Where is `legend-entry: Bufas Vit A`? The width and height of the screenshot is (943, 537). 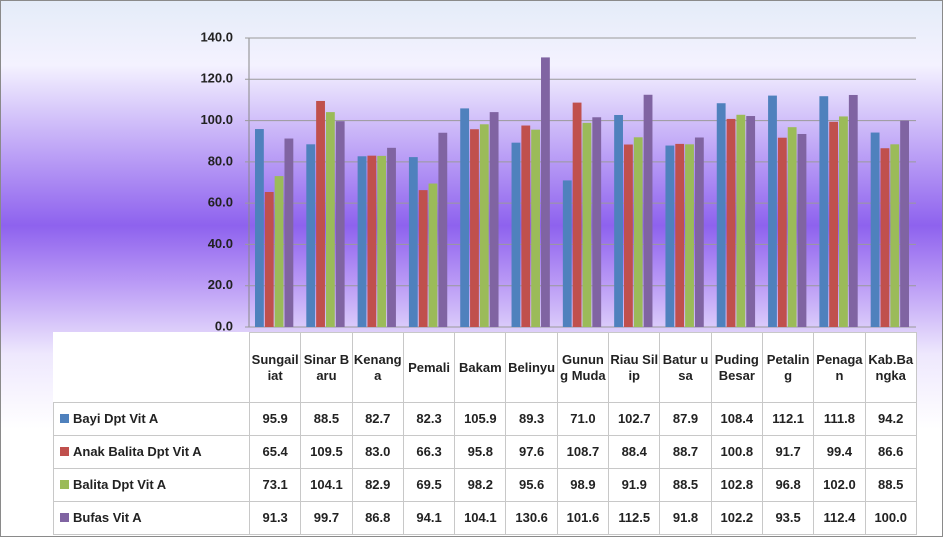
legend-entry: Bufas Vit A is located at coordinates (151, 518).